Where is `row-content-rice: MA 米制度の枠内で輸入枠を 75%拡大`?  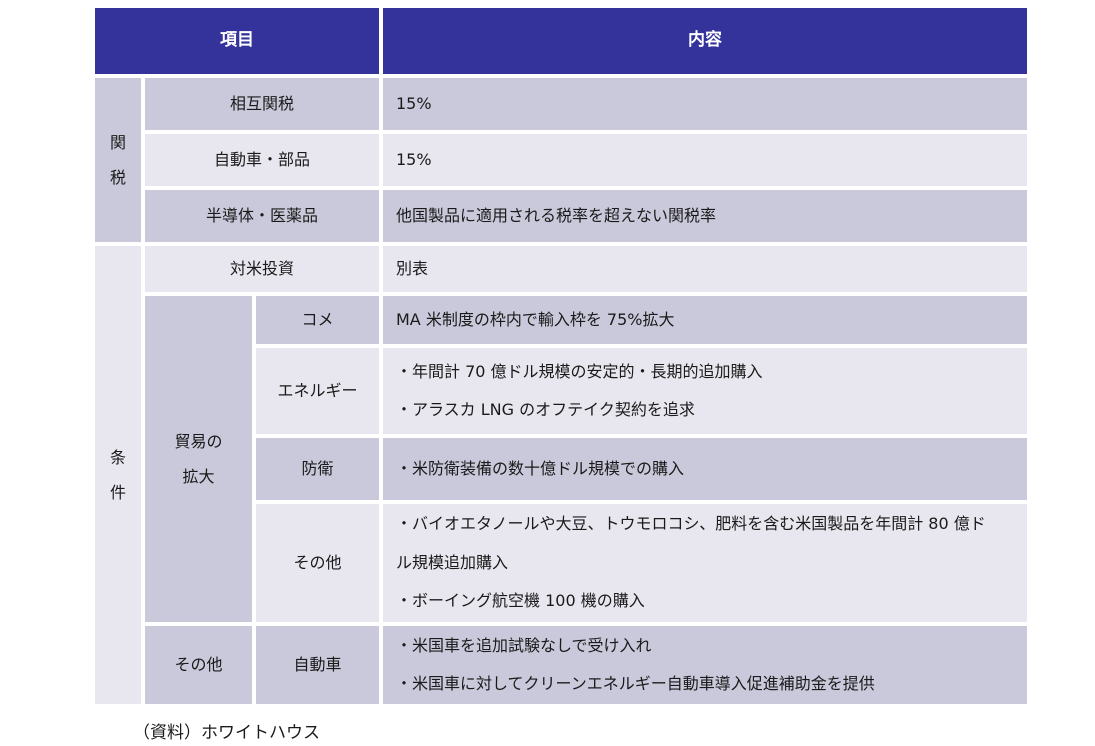
row-content-rice: MA 米制度の枠内で輸入枠を 75%拡大 is located at coordinates (705, 320).